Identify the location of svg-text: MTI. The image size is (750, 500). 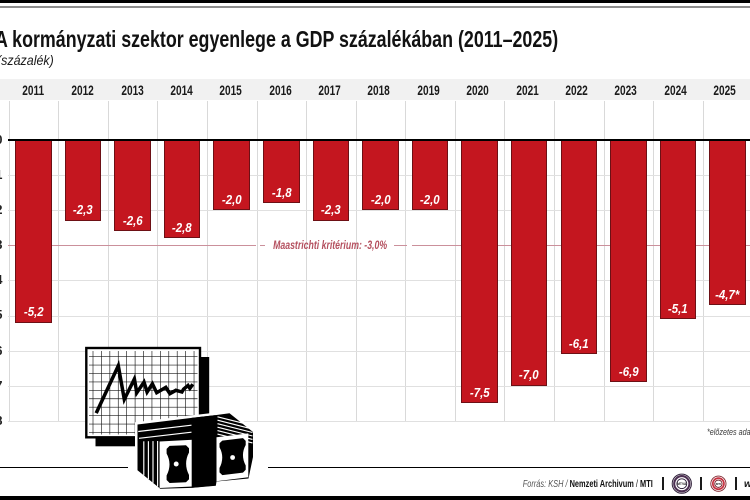
(718, 484).